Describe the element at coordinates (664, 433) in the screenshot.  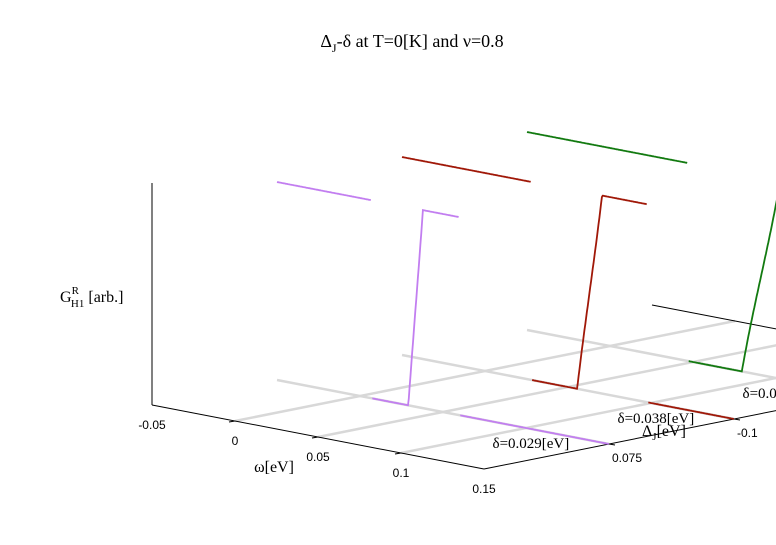
I see `y-axis-title: ΔJ[eV]` at that location.